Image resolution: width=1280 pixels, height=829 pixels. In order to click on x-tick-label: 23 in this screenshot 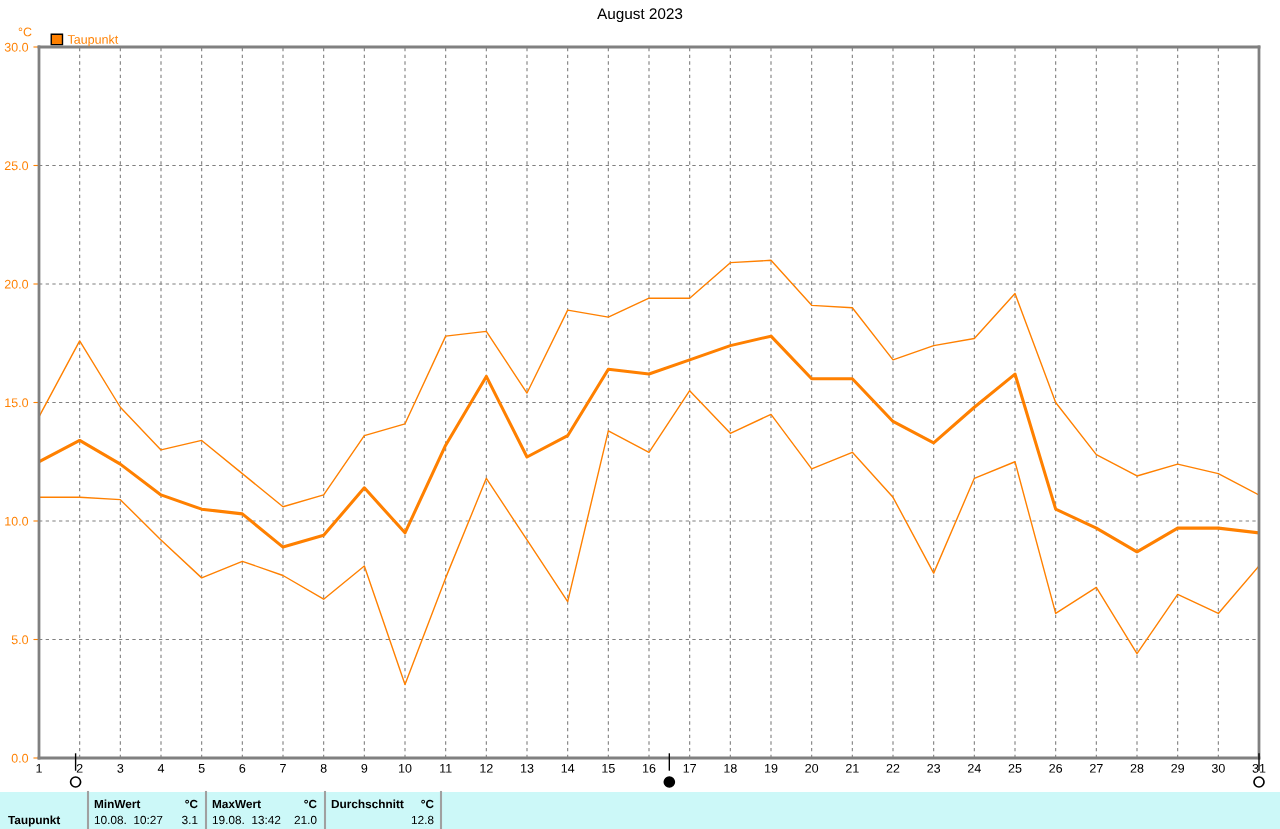, I will do `click(934, 768)`.